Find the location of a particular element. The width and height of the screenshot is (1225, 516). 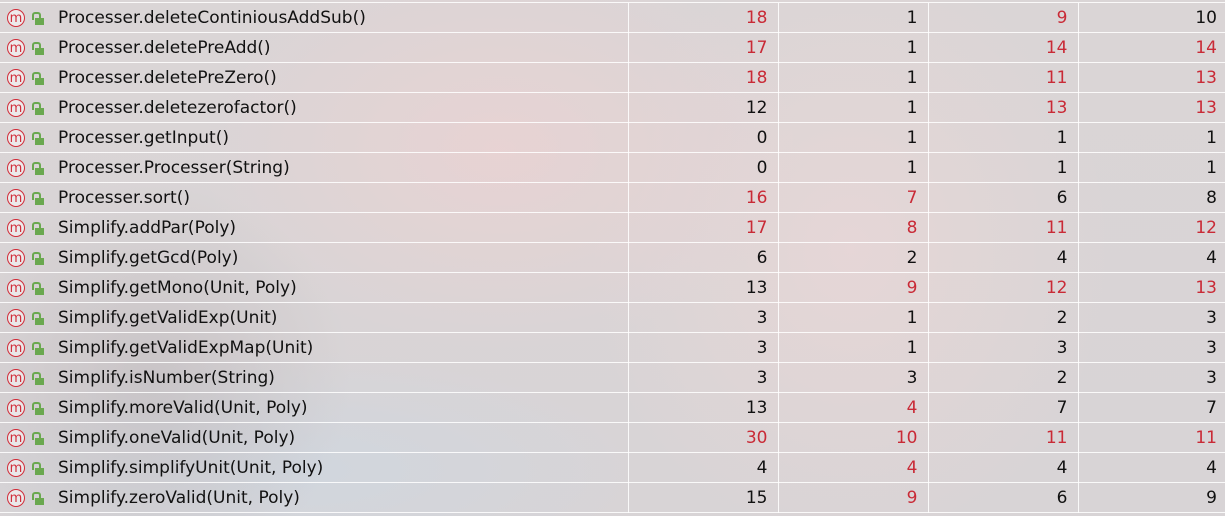

method-cell: m Simplify.oneValid(Unit, Poly) is located at coordinates (314, 437).